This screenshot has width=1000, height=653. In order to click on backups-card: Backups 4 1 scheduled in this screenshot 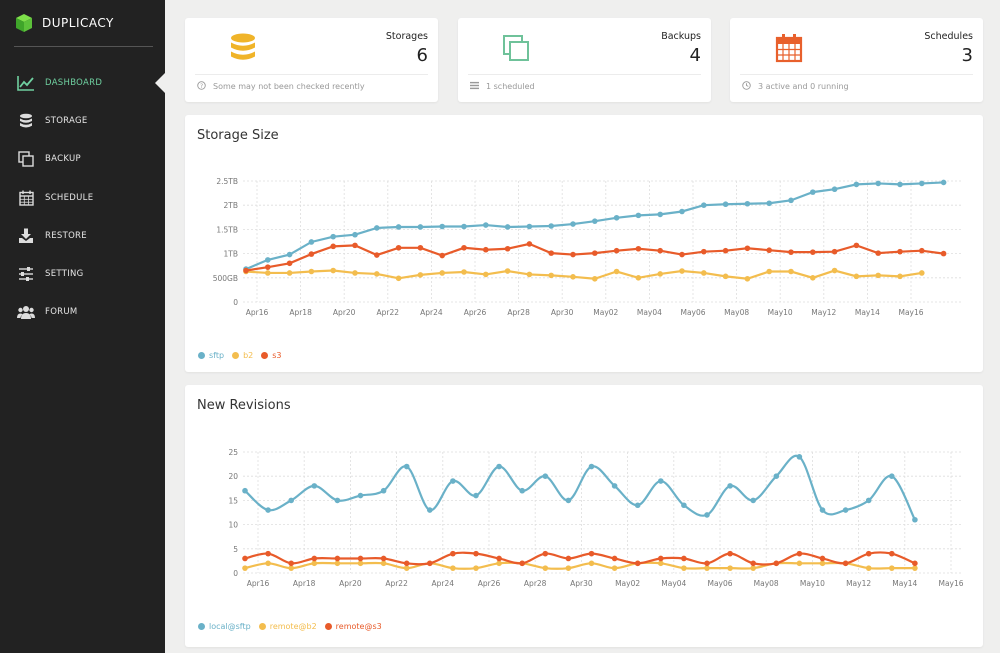, I will do `click(584, 60)`.